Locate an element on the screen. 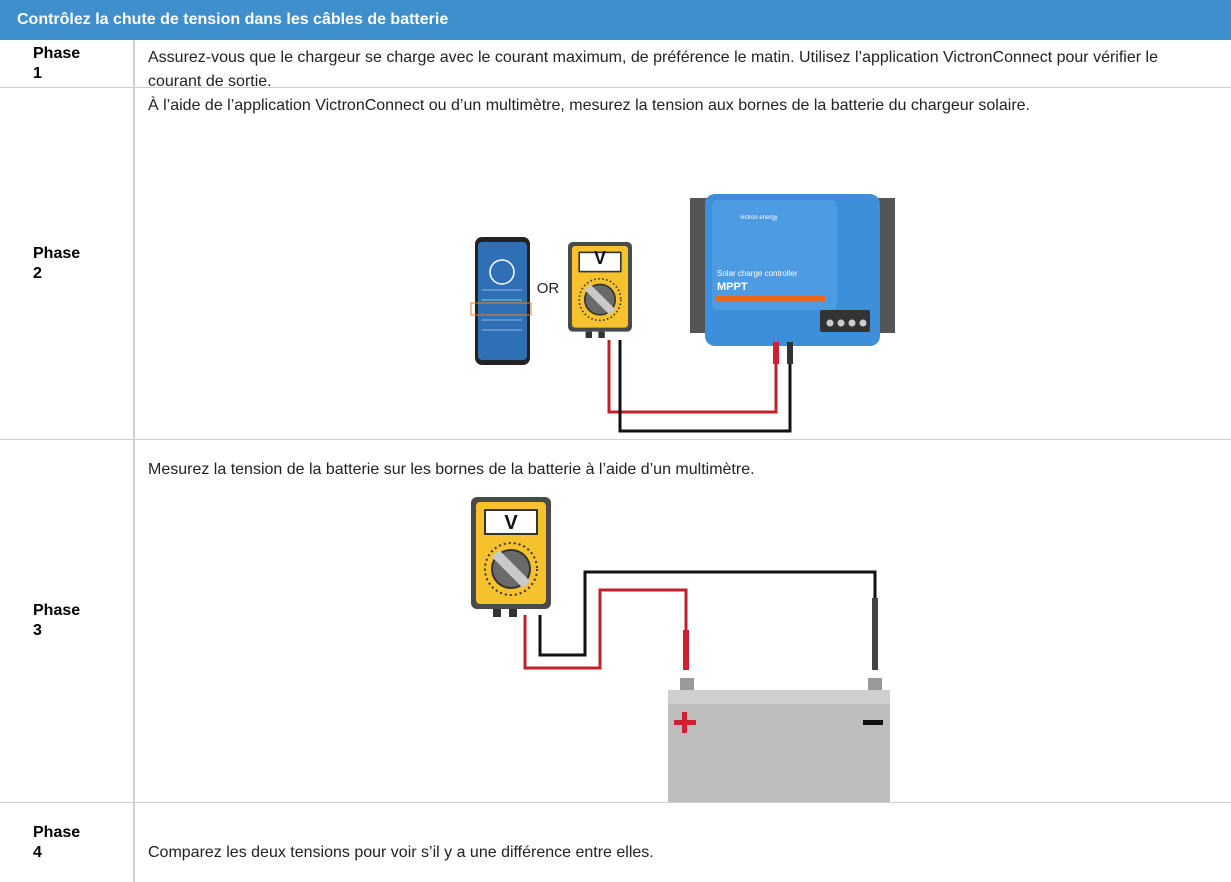 Image resolution: width=1231 pixels, height=882 pixels. model-label: MPPT is located at coordinates (732, 287).